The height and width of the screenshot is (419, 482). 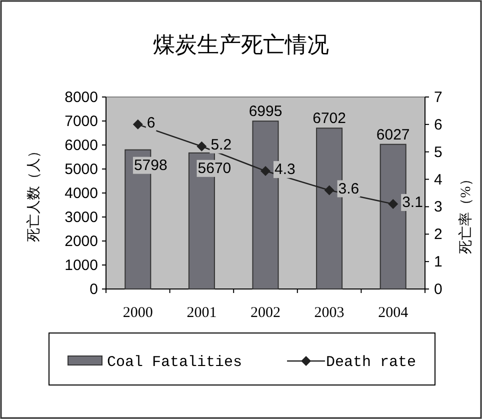 What do you see at coordinates (81, 193) in the screenshot?
I see `y-tick-label: 4000` at bounding box center [81, 193].